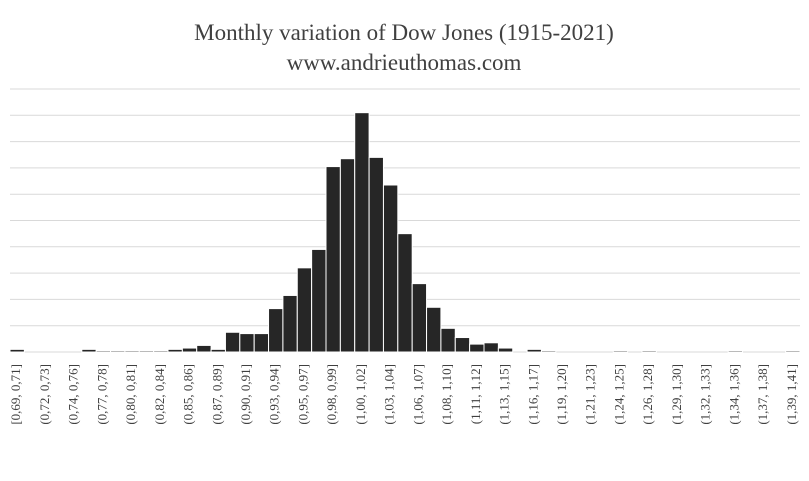  Describe the element at coordinates (44, 394) in the screenshot. I see `x-tick-label: (0,72, 0,73]` at that location.